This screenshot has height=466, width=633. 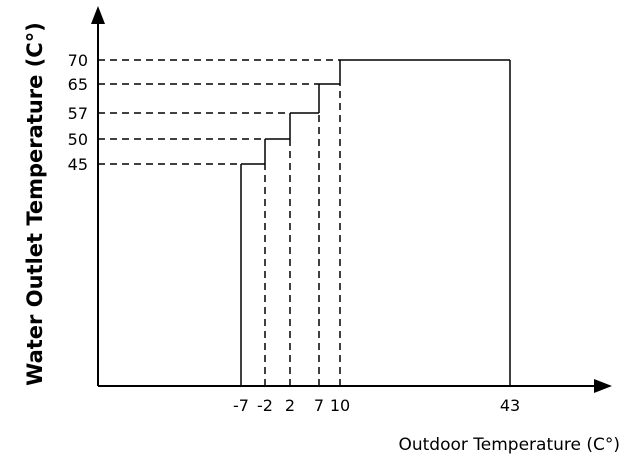 I want to click on y-axis-label: Water Outlet Temperature (C°), so click(x=35, y=204).